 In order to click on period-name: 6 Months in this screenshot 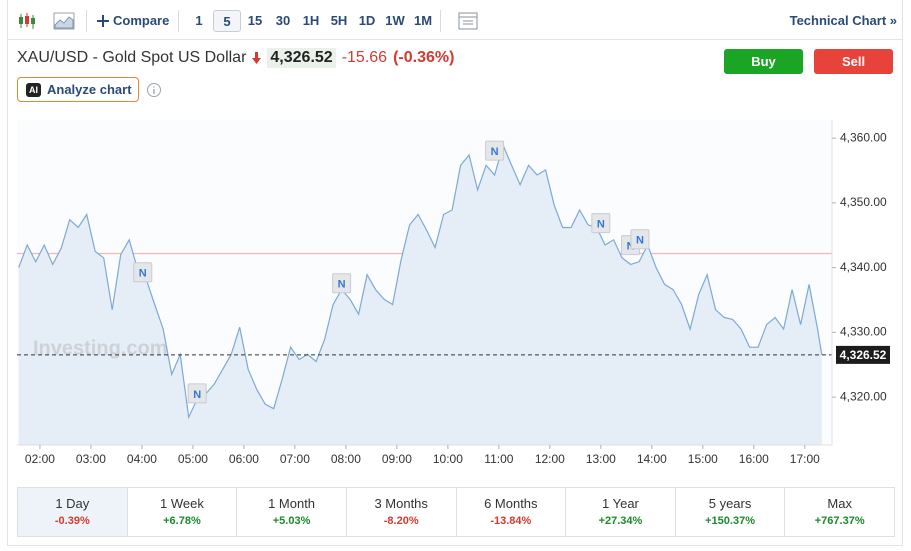, I will do `click(511, 503)`.